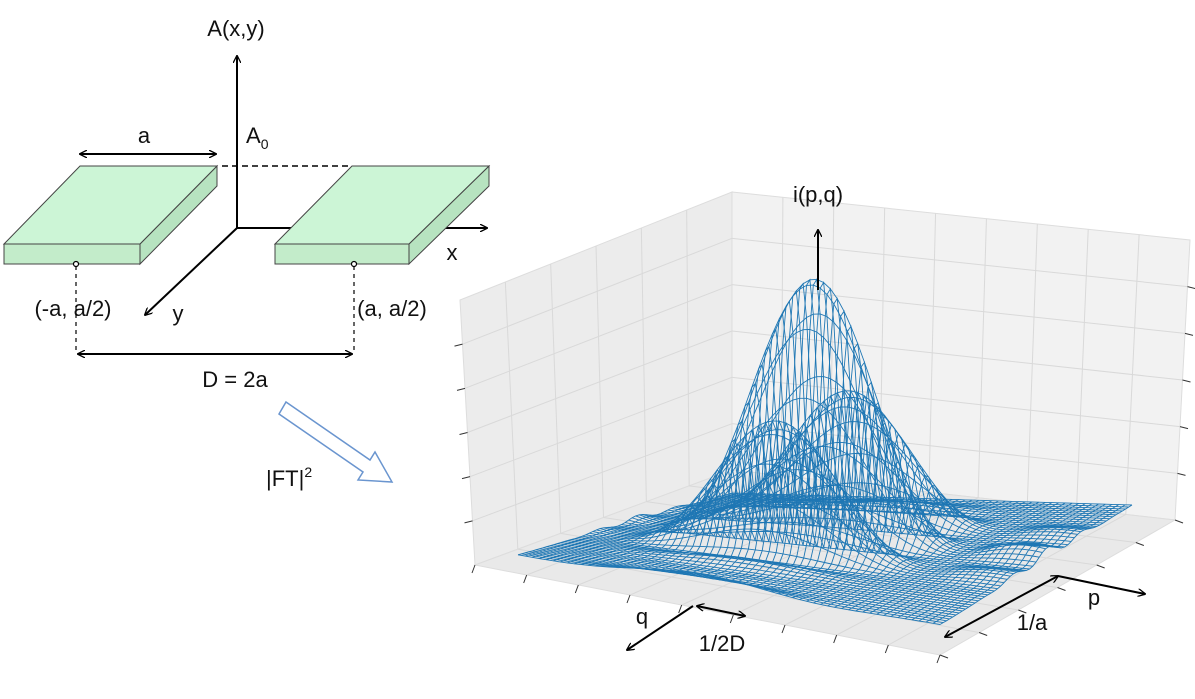 This screenshot has height=699, width=1195. Describe the element at coordinates (178, 313) in the screenshot. I see `y-axis-label: y` at that location.